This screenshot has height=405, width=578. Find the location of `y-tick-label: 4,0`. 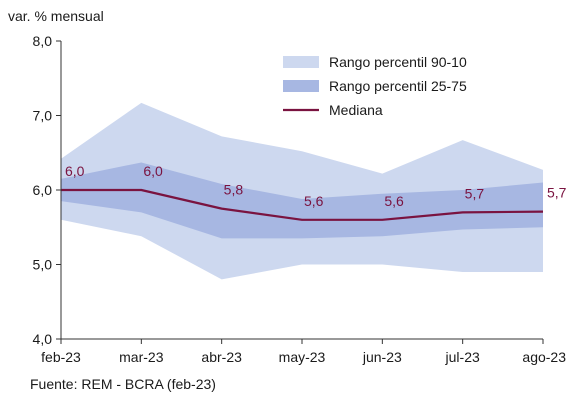

y-tick-label: 4,0 is located at coordinates (43, 339).